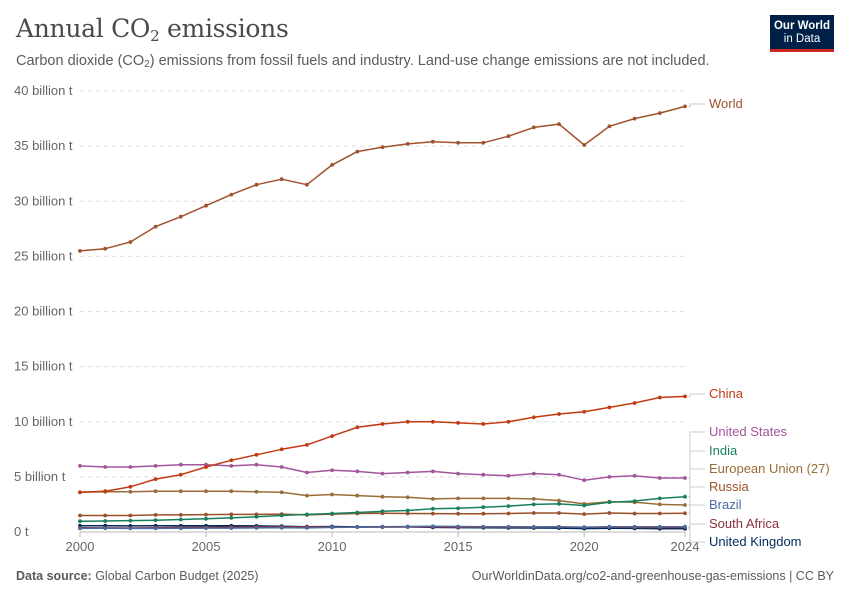 The image size is (850, 600). What do you see at coordinates (281, 527) in the screenshot?
I see `point-brazil-2008` at bounding box center [281, 527].